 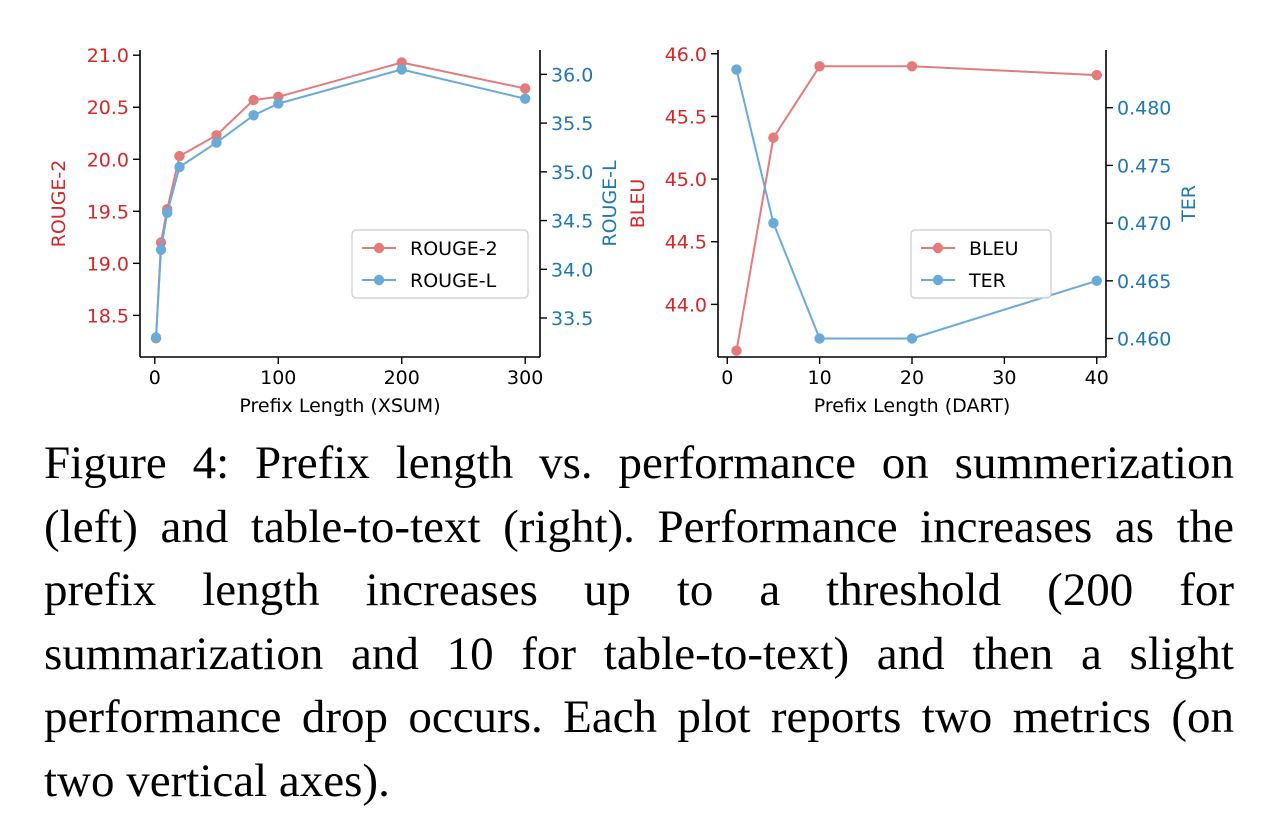 I want to click on x-tick-label: 20, so click(x=912, y=378).